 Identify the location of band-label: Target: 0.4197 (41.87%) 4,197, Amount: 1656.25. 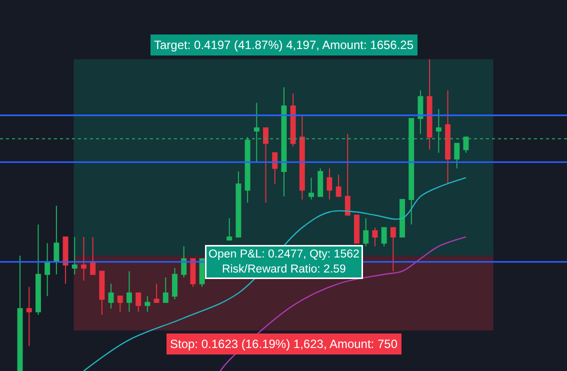
(284, 45).